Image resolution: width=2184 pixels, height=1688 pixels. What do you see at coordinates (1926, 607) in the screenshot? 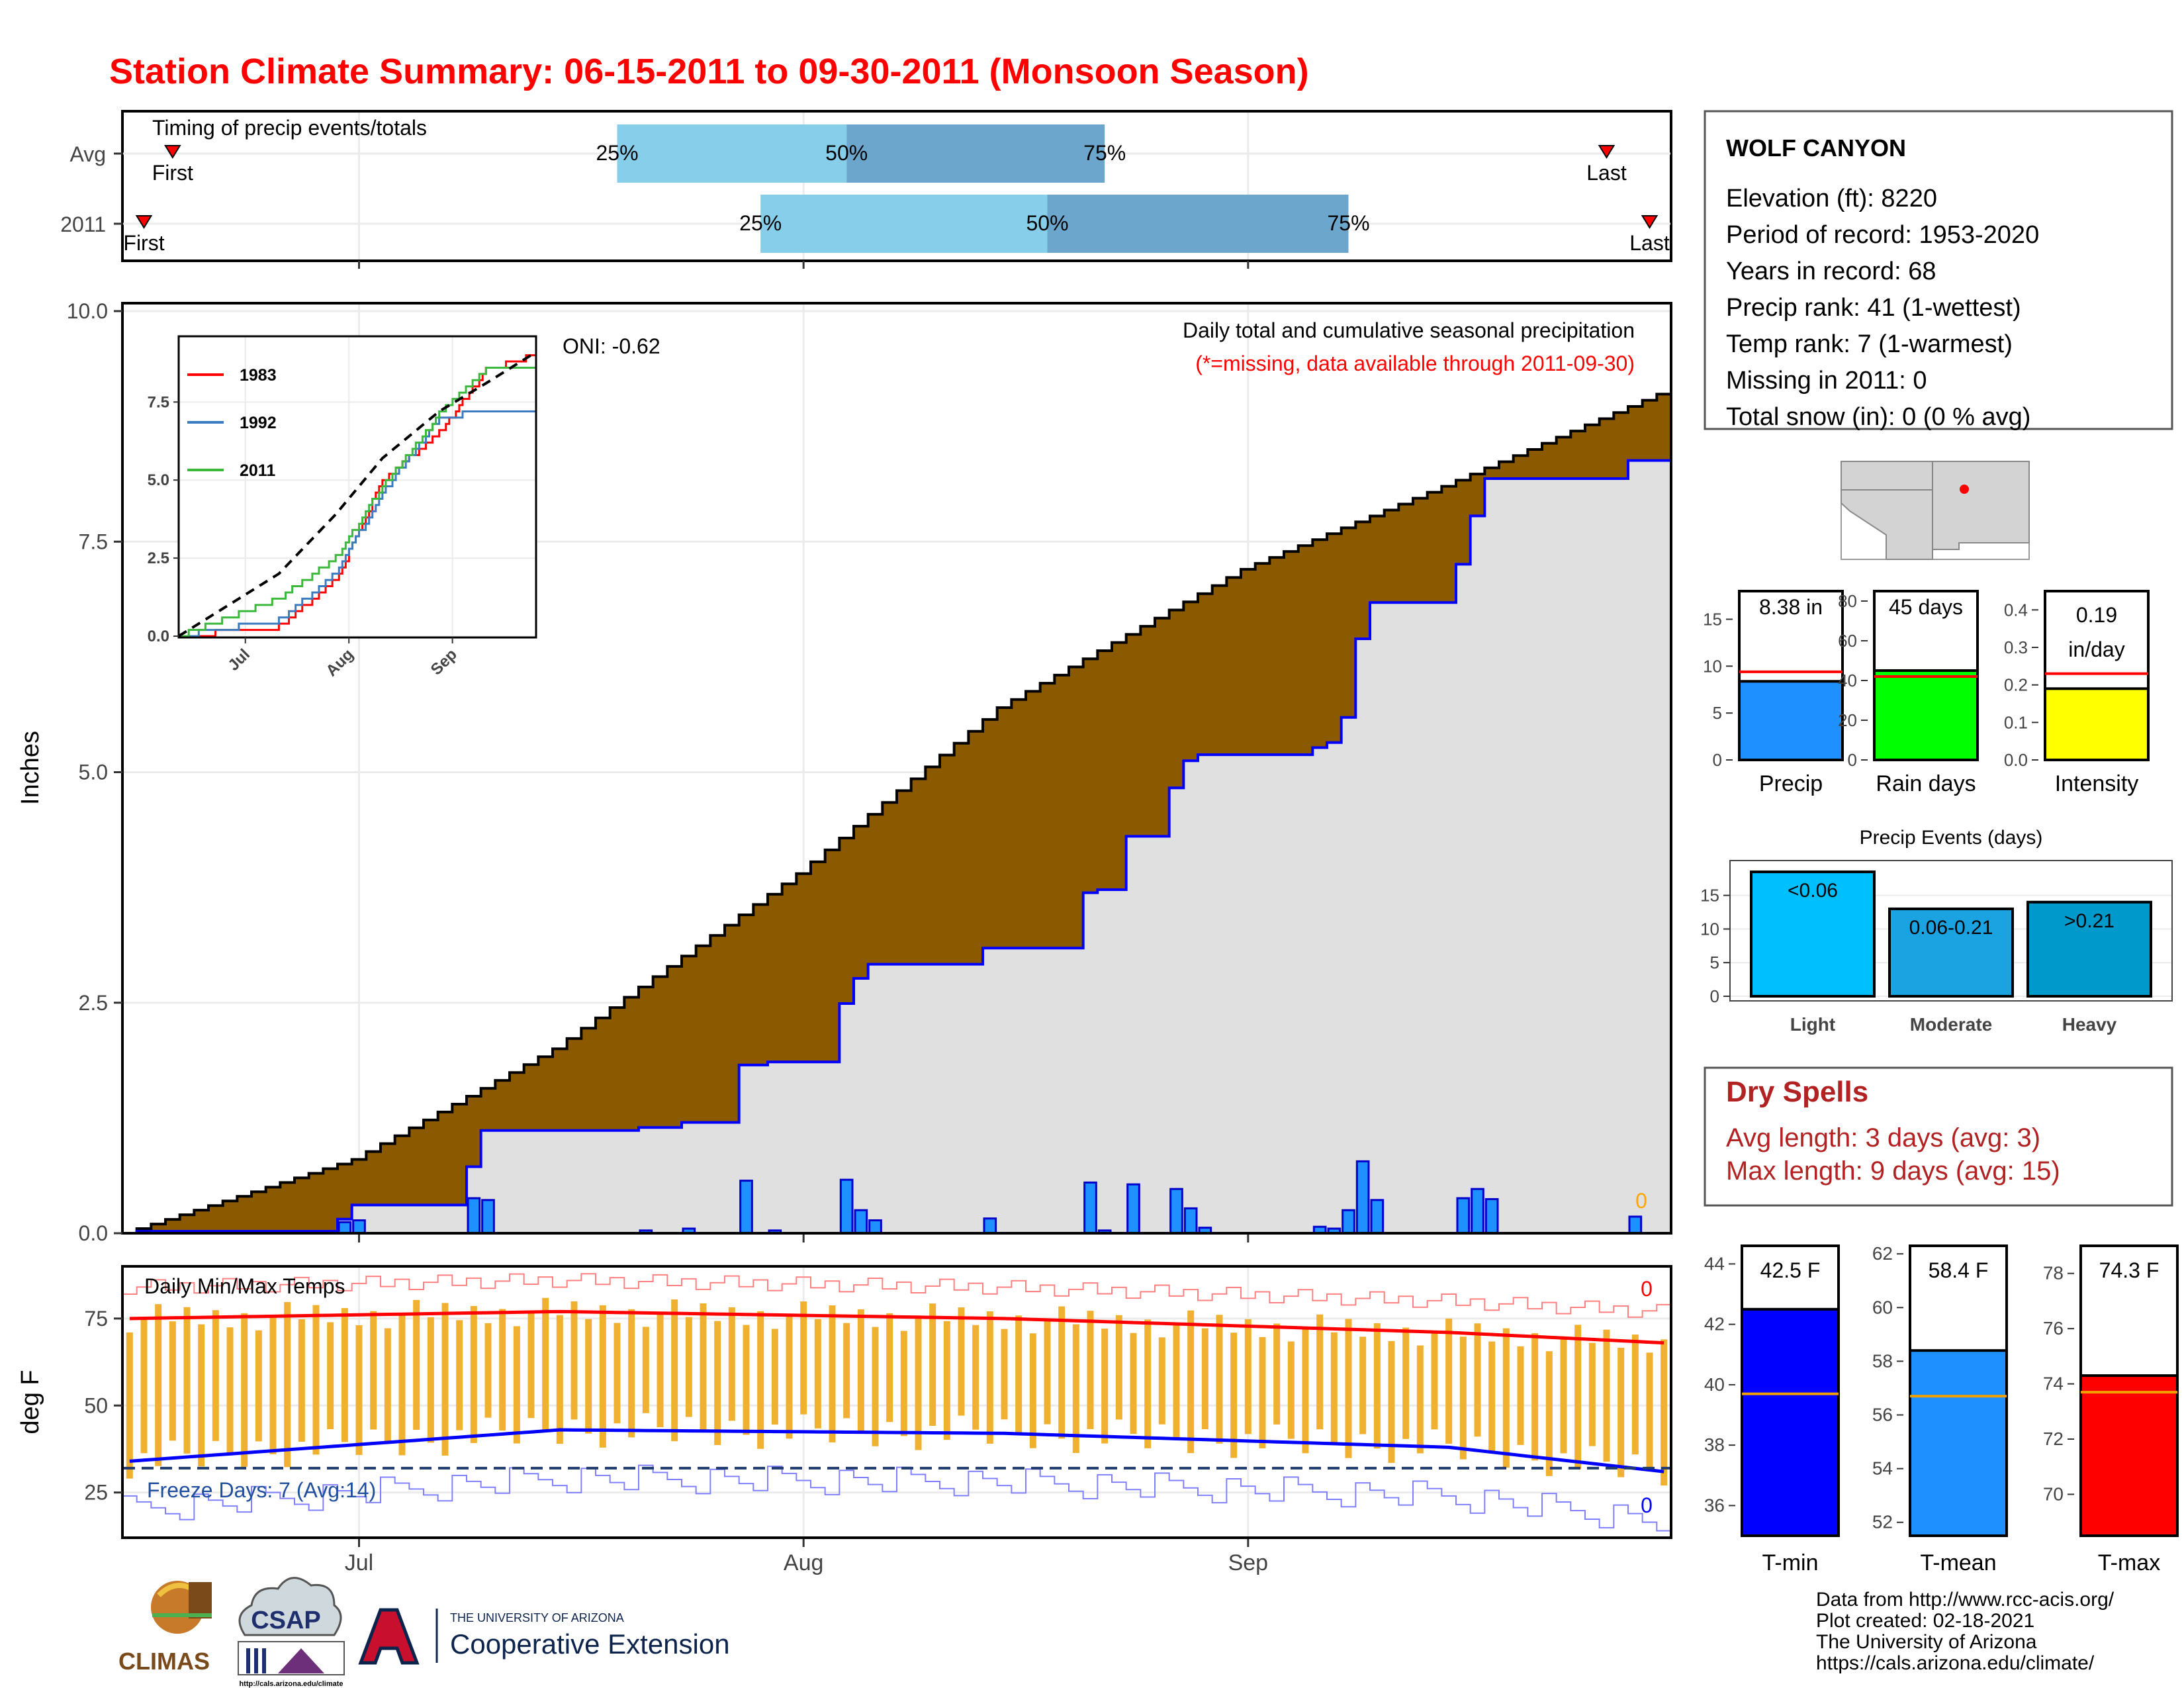
I see `summary-value-text: 45 days` at bounding box center [1926, 607].